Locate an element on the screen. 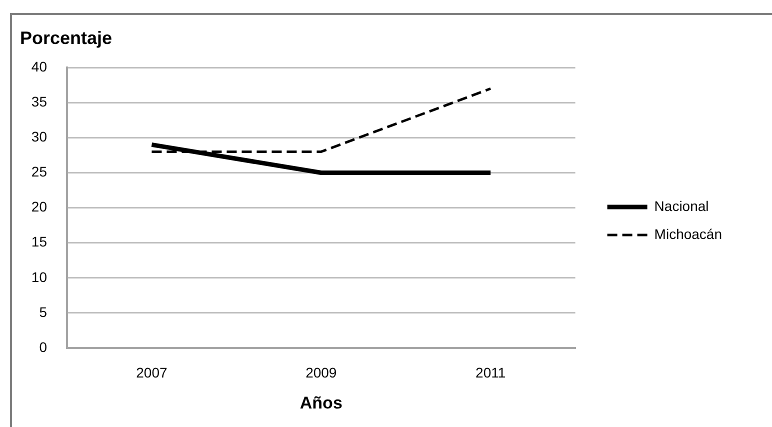 Image resolution: width=772 pixels, height=427 pixels. x-axis-title: Años is located at coordinates (321, 402).